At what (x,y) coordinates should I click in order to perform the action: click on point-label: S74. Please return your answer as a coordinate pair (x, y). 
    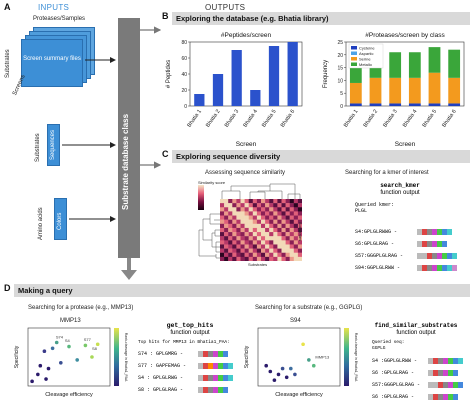
    Looking at the image, I should click on (60, 336).